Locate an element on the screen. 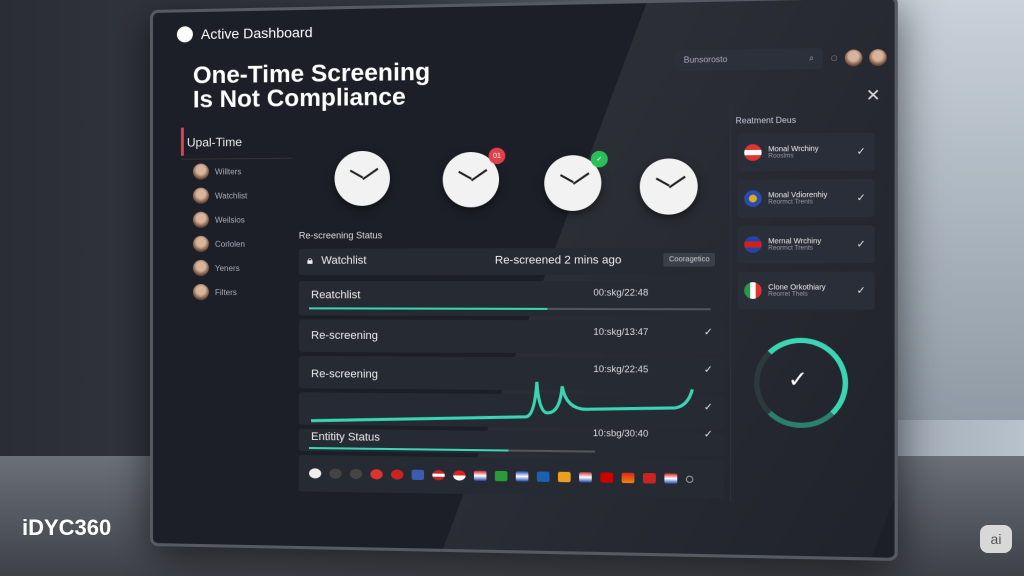 The image size is (1024, 576). clock-icon: ✓ is located at coordinates (576, 181).